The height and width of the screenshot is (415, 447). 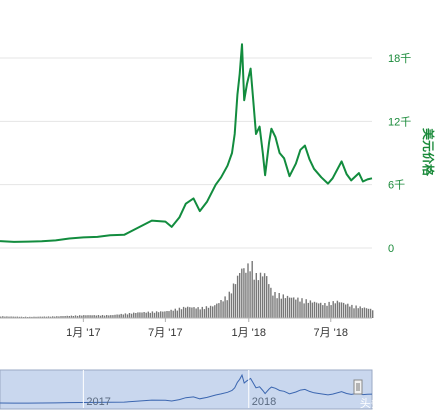 I want to click on navigator: 2017 2018 头条 @文白学堂, so click(x=220, y=389).